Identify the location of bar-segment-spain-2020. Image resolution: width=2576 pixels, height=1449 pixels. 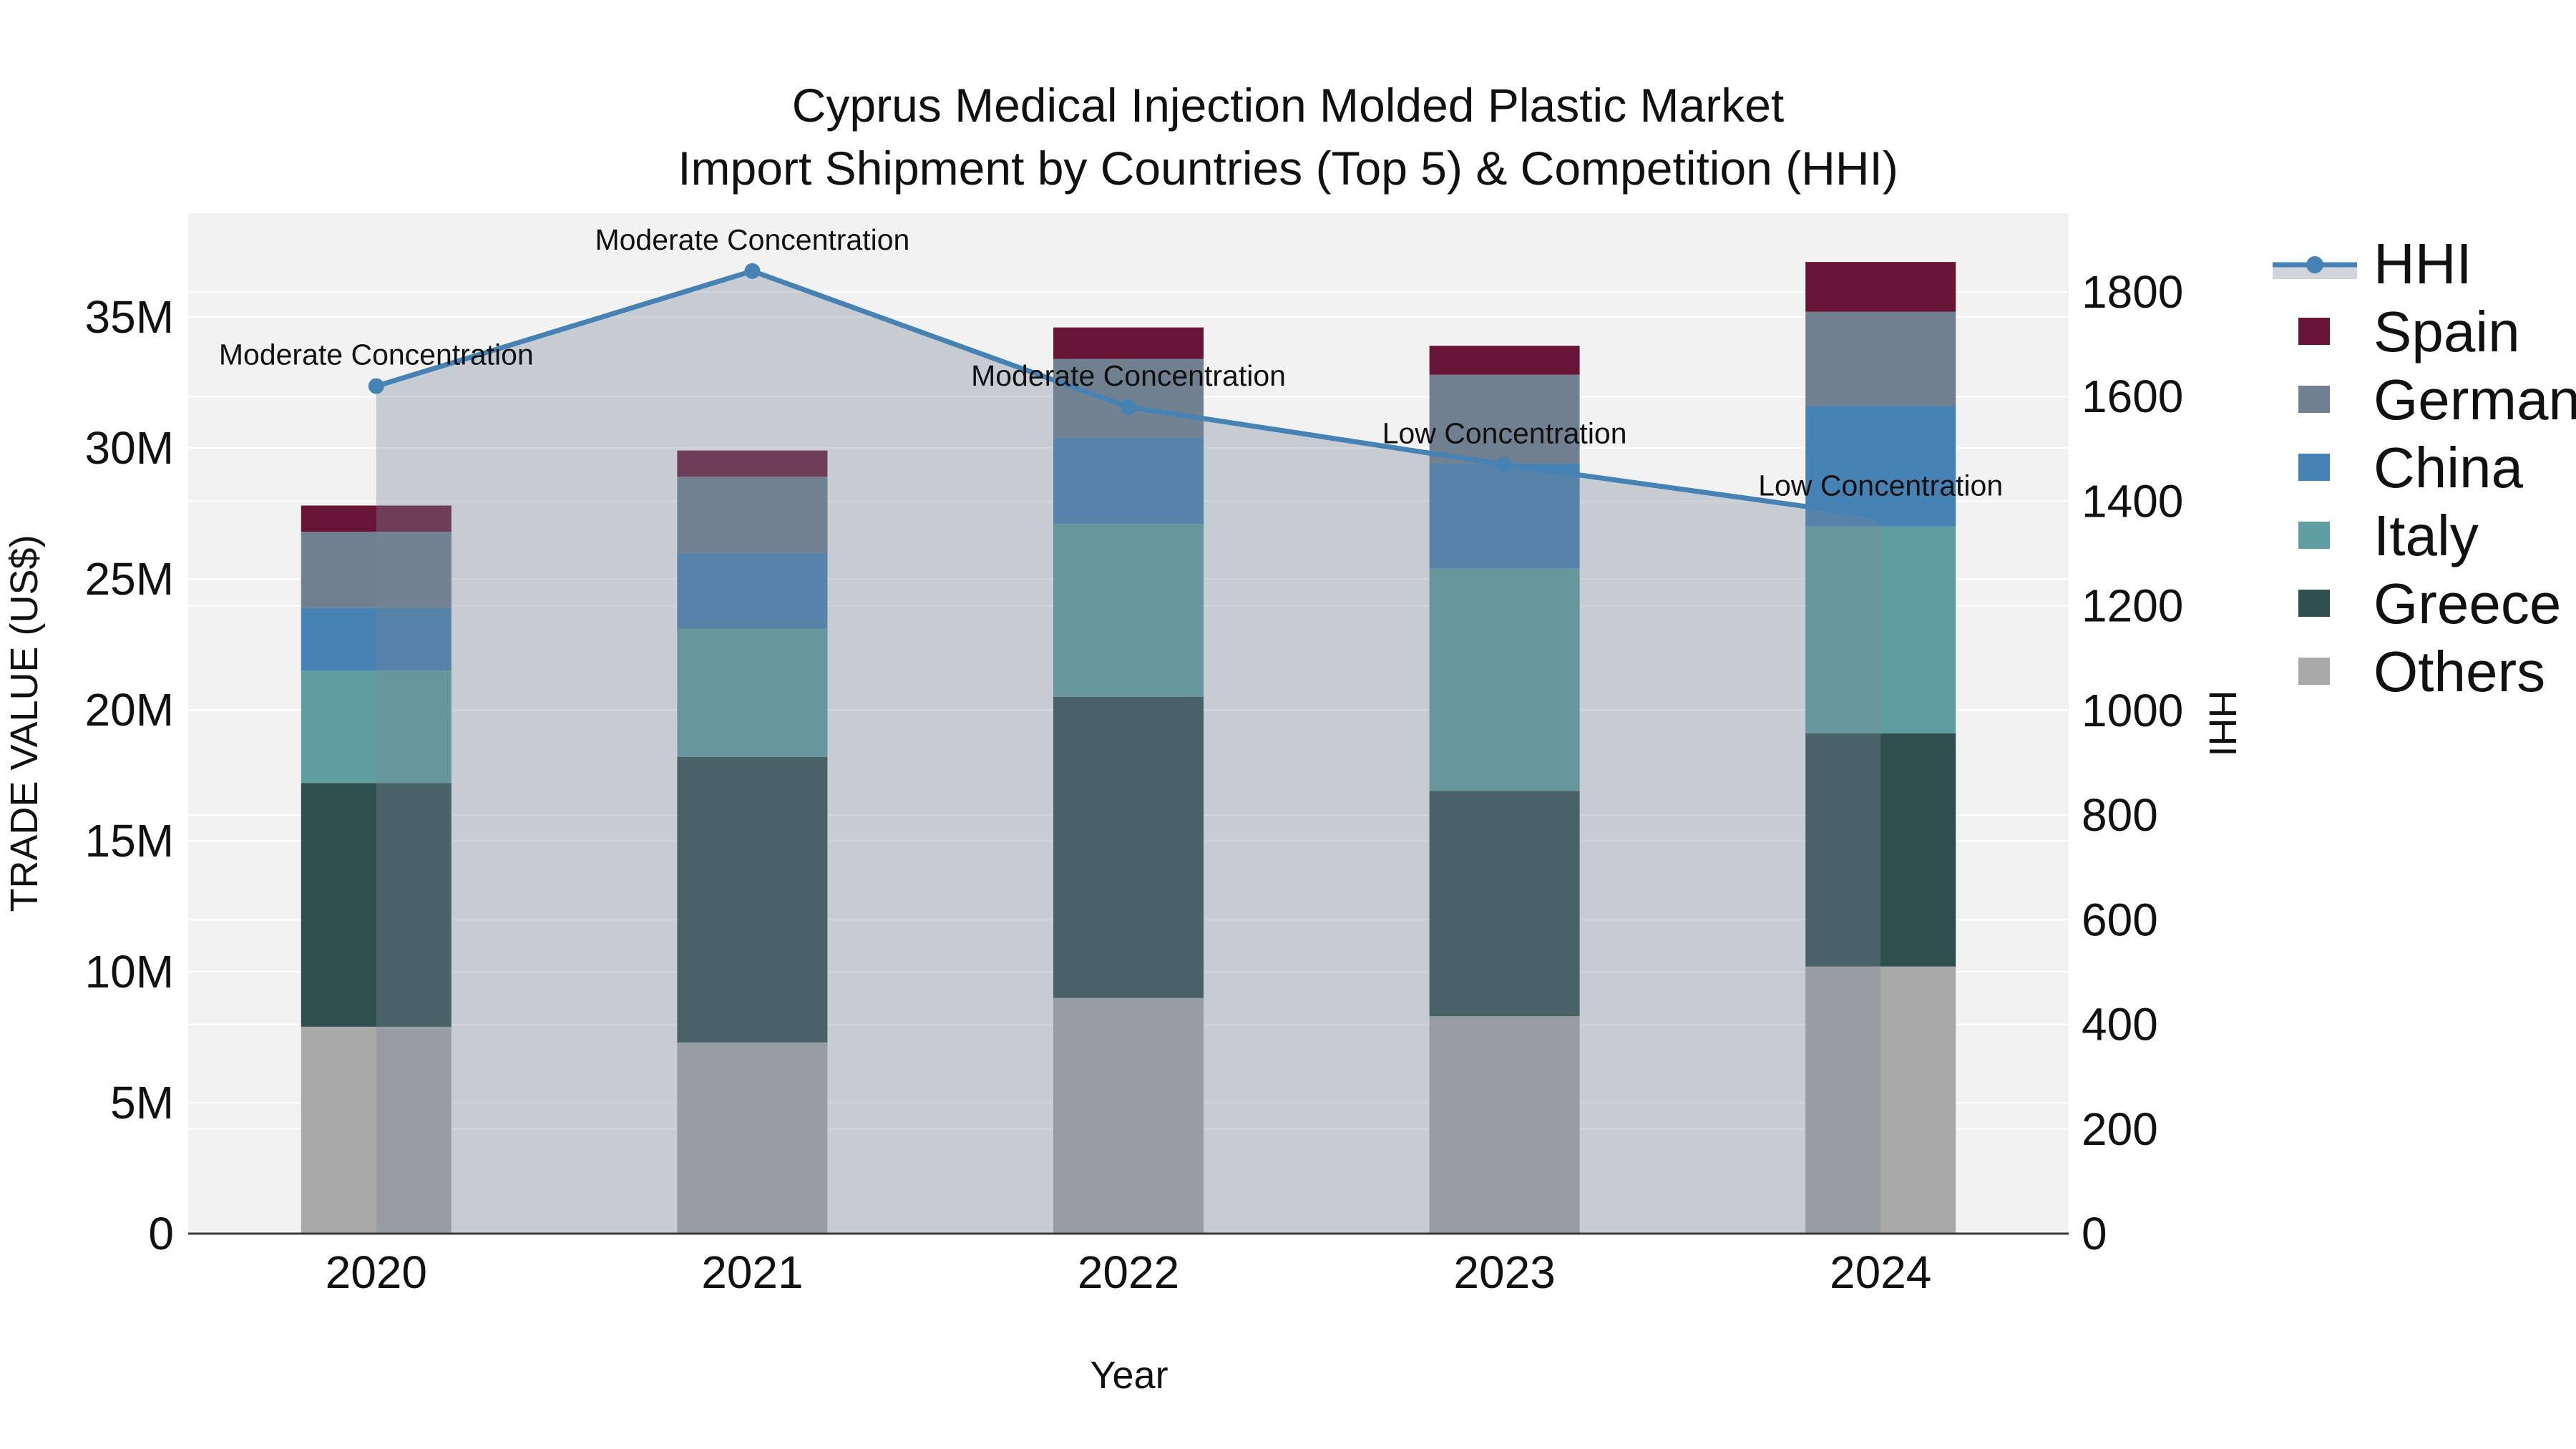
(376, 518).